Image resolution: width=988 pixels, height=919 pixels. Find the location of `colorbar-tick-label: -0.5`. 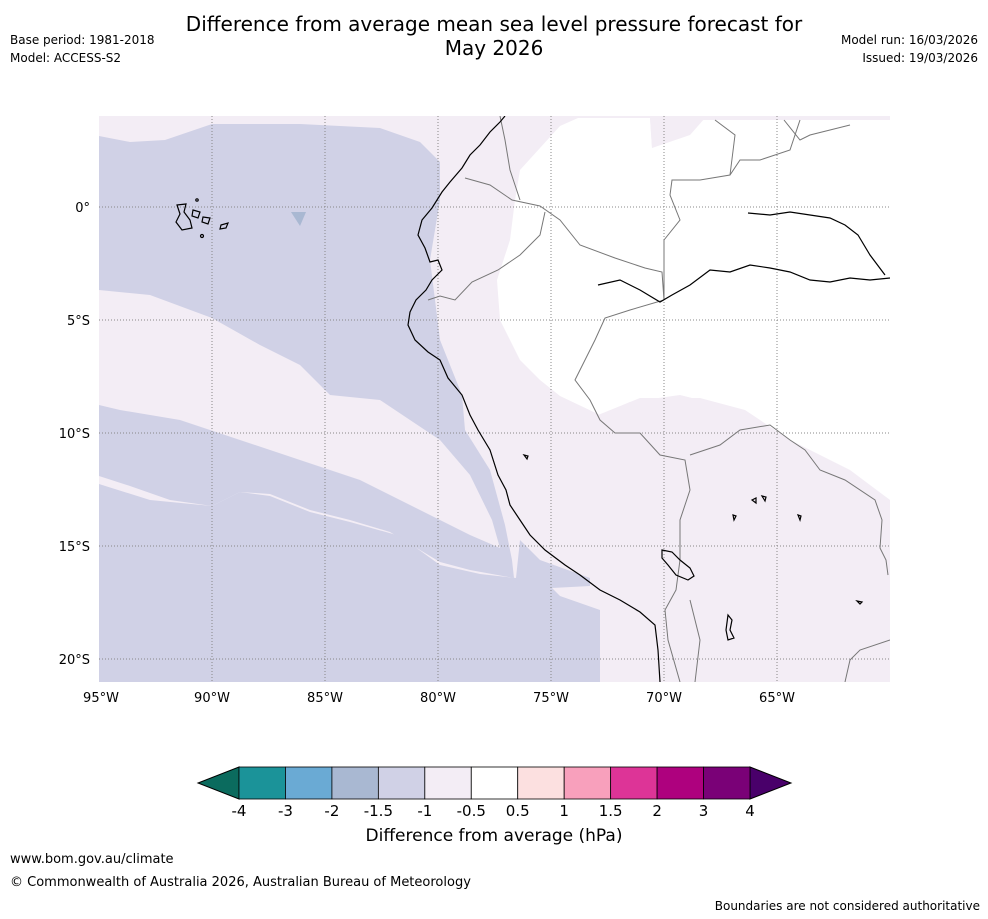

colorbar-tick-label: -0.5 is located at coordinates (471, 811).